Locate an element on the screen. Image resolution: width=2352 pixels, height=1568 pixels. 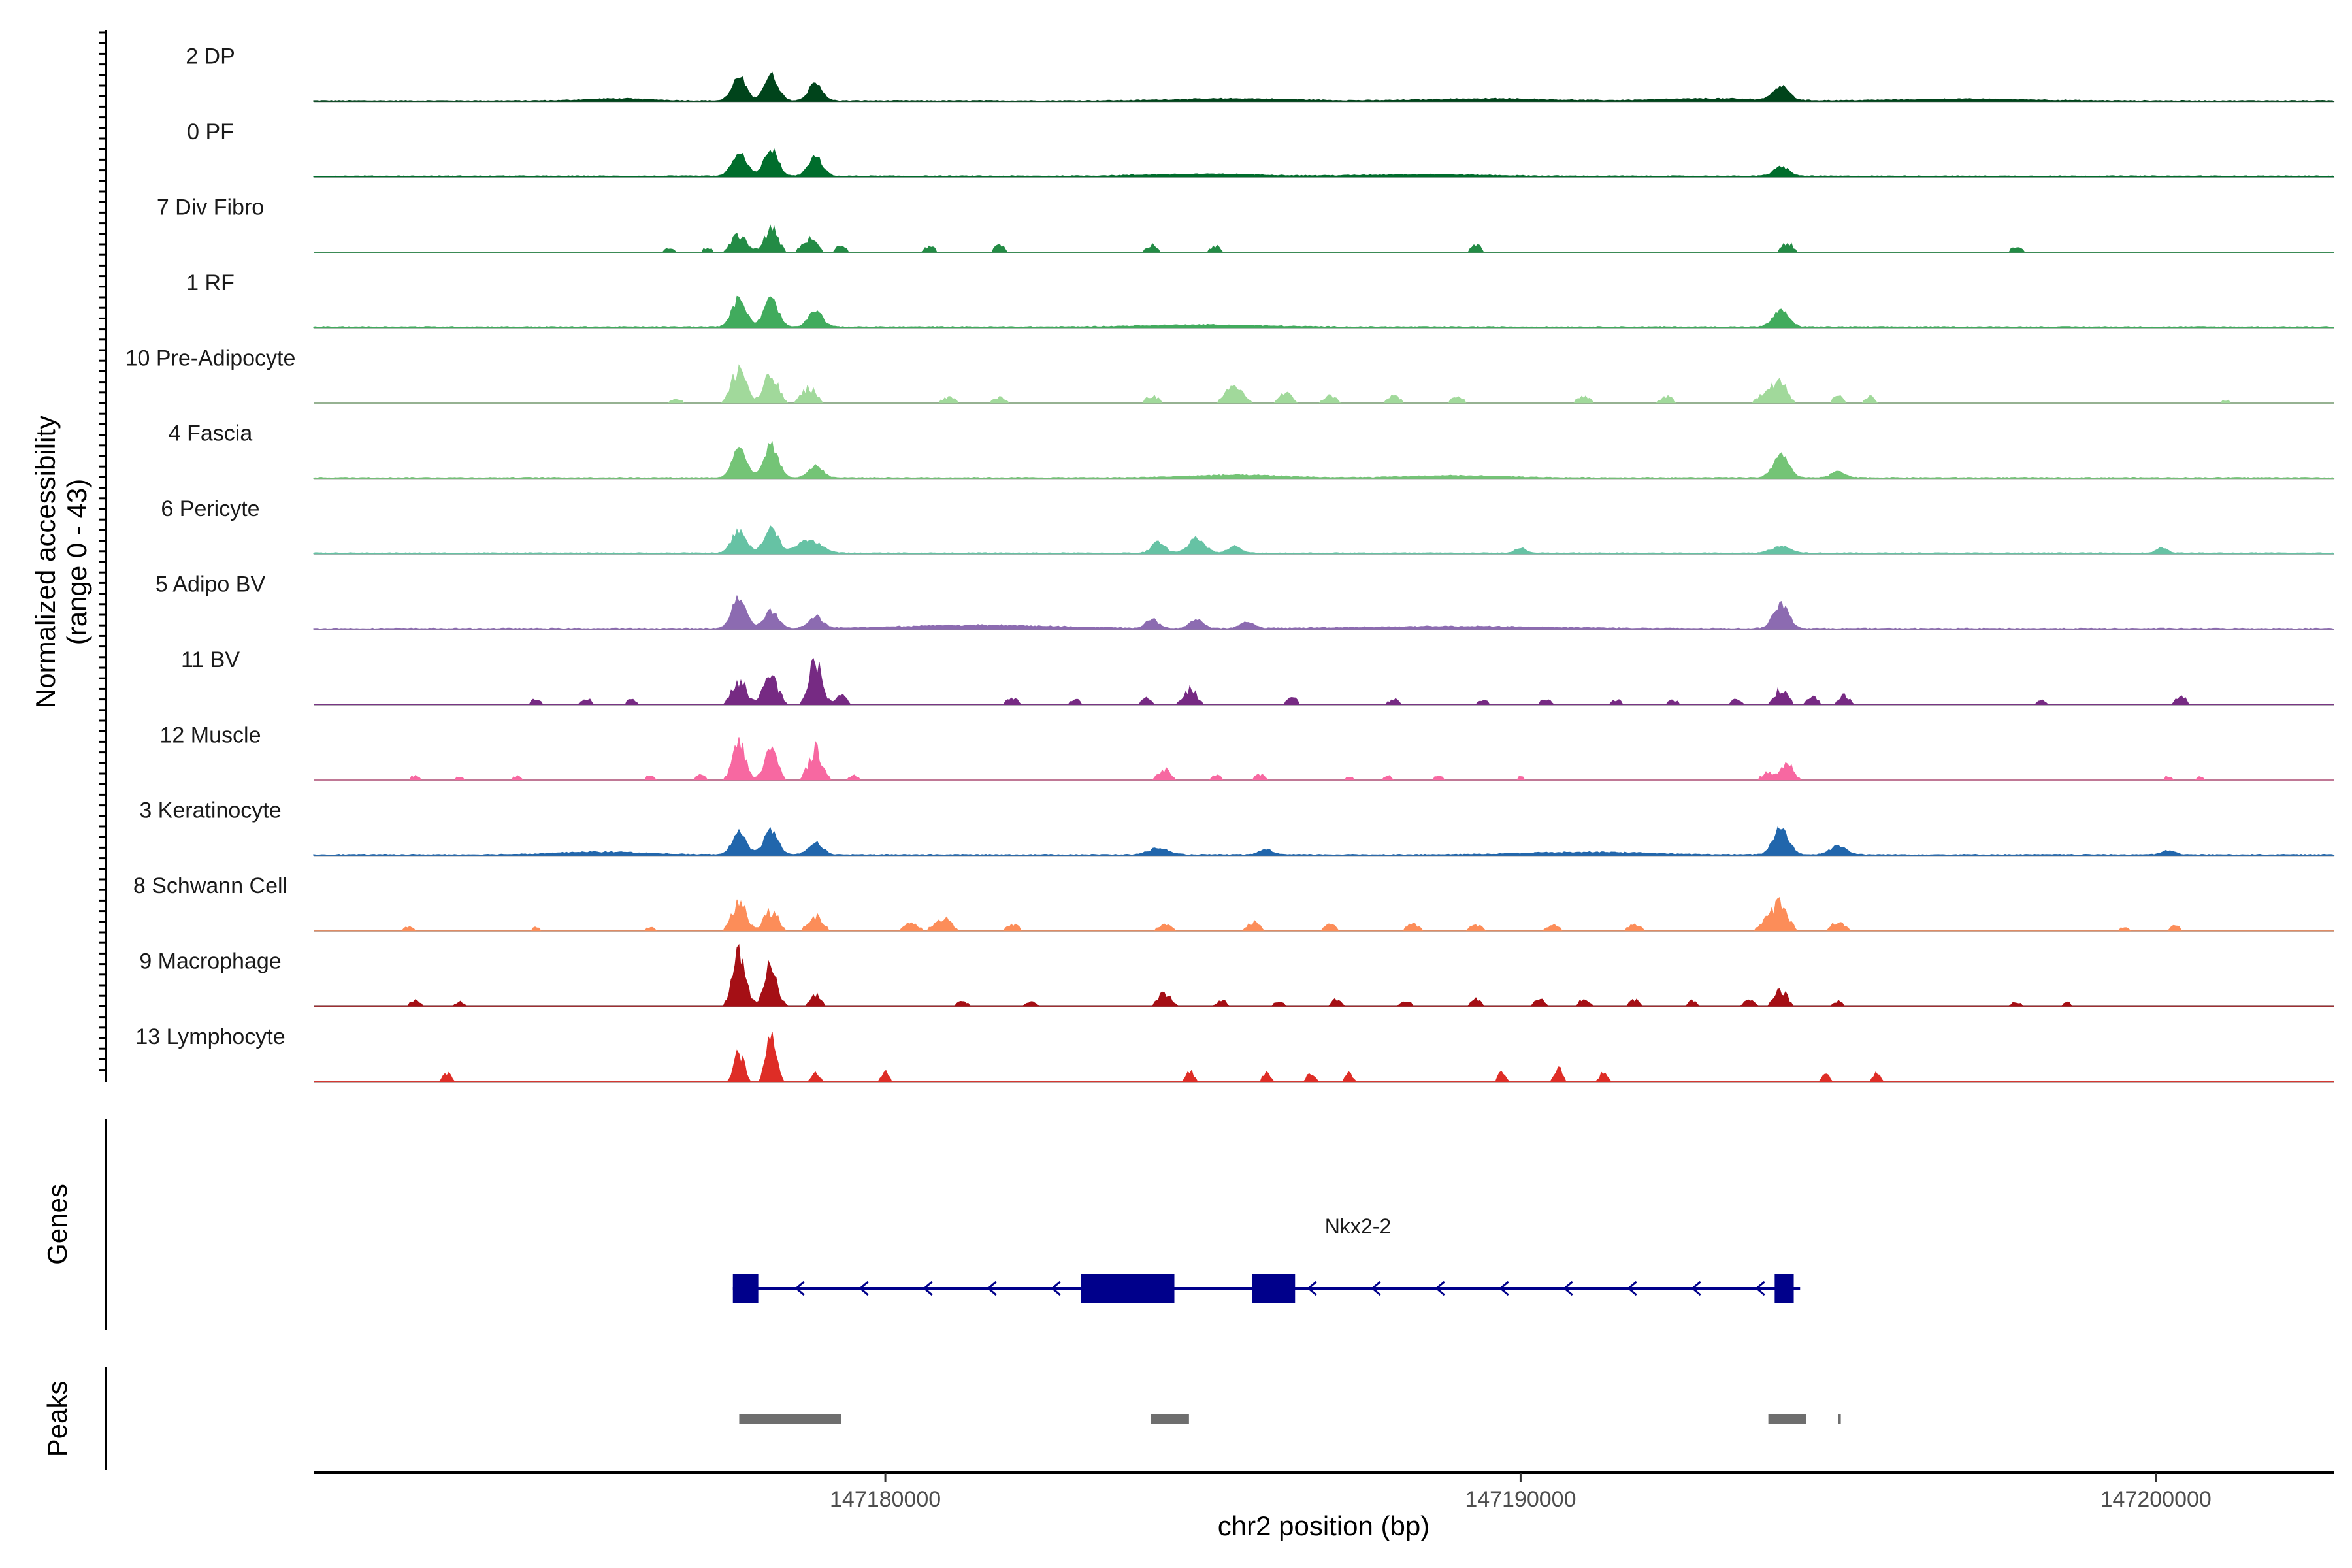
track-11-bv: 11 BV is located at coordinates (1257, 676).